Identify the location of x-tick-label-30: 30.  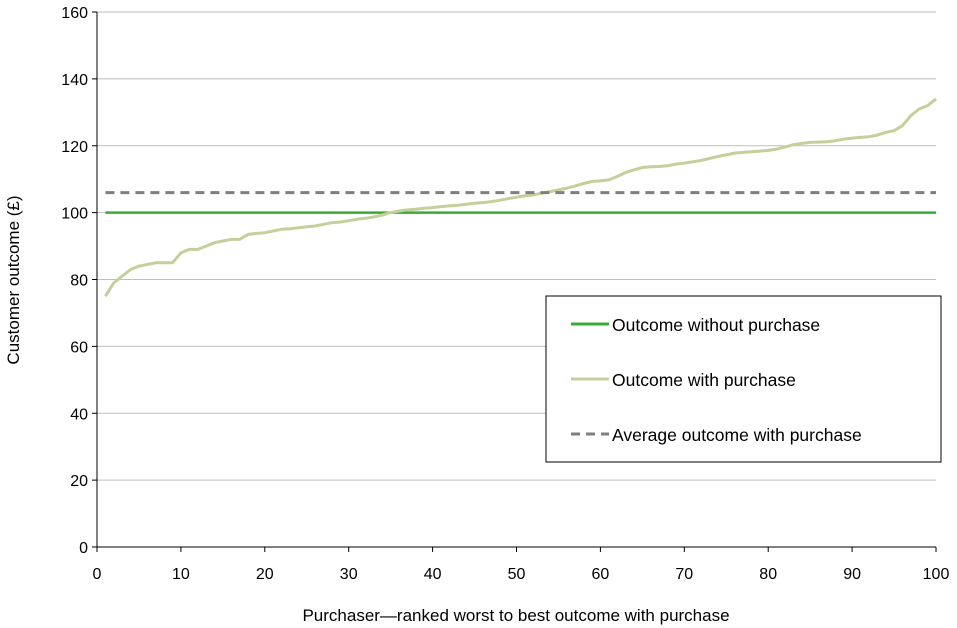
(349, 574).